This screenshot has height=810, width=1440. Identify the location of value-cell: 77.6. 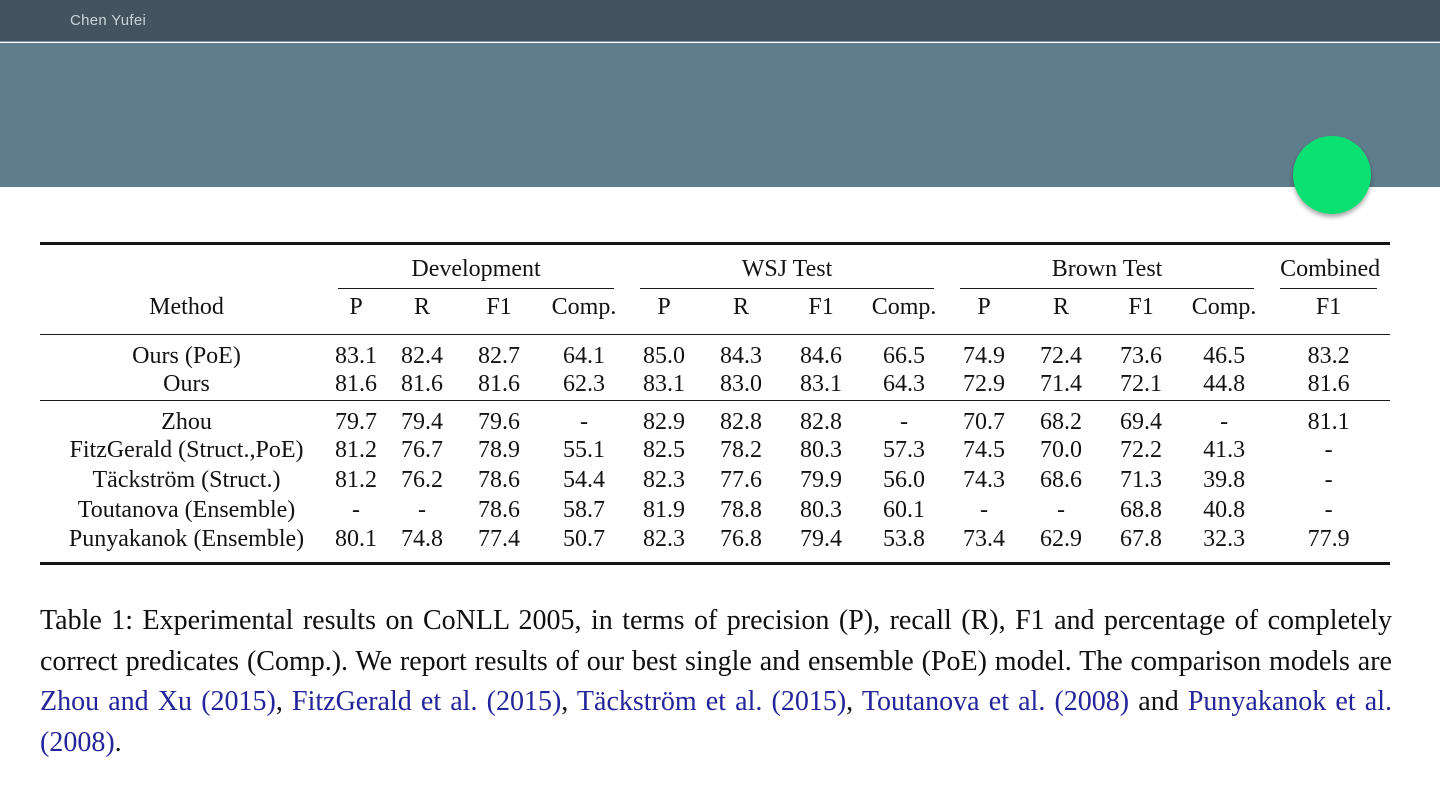
(741, 480).